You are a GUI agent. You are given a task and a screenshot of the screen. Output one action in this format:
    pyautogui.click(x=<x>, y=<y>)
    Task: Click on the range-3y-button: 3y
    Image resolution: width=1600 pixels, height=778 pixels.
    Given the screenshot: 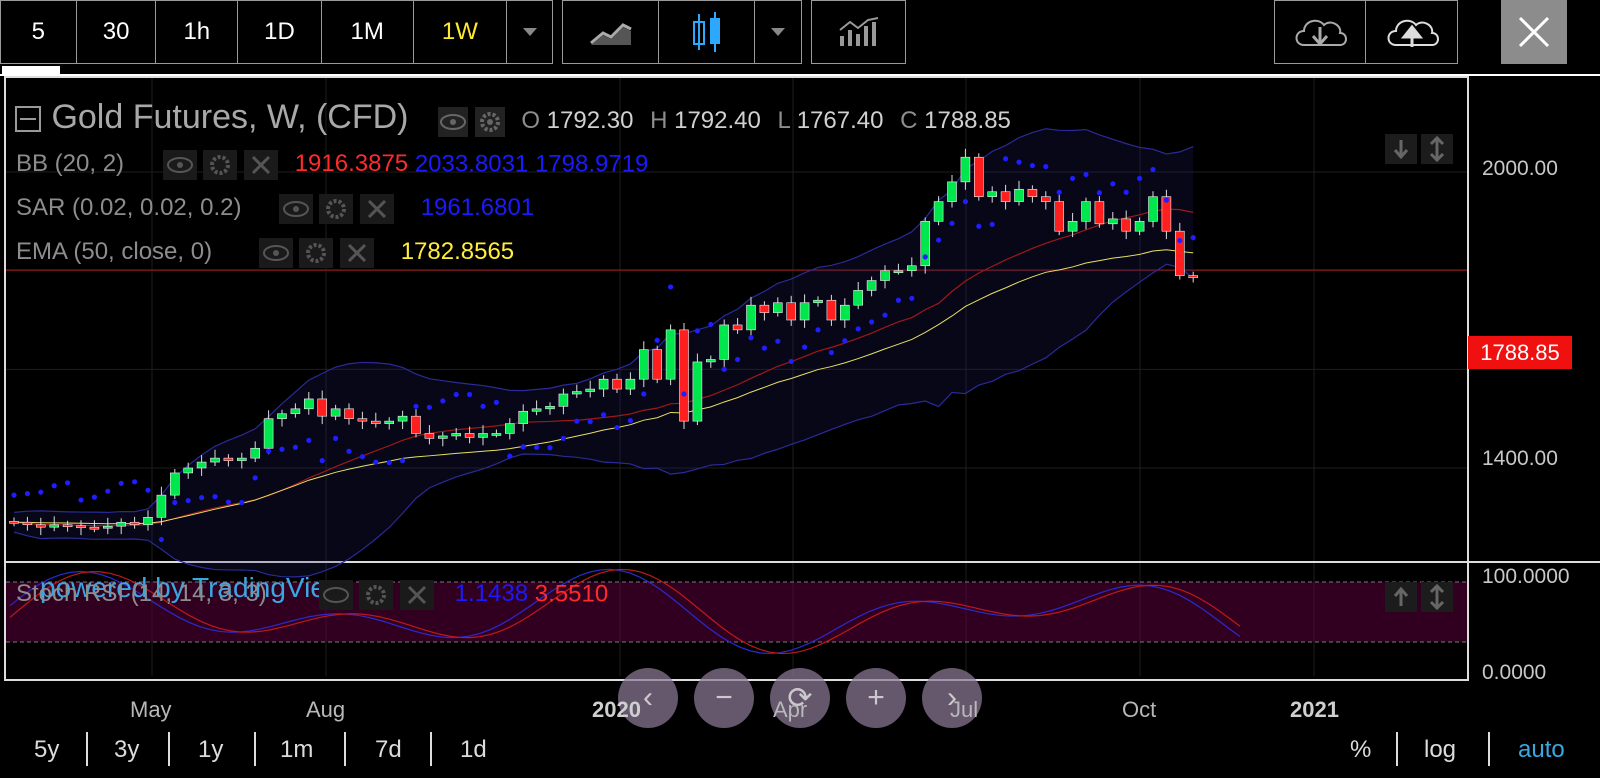 What is the action you would take?
    pyautogui.click(x=127, y=749)
    